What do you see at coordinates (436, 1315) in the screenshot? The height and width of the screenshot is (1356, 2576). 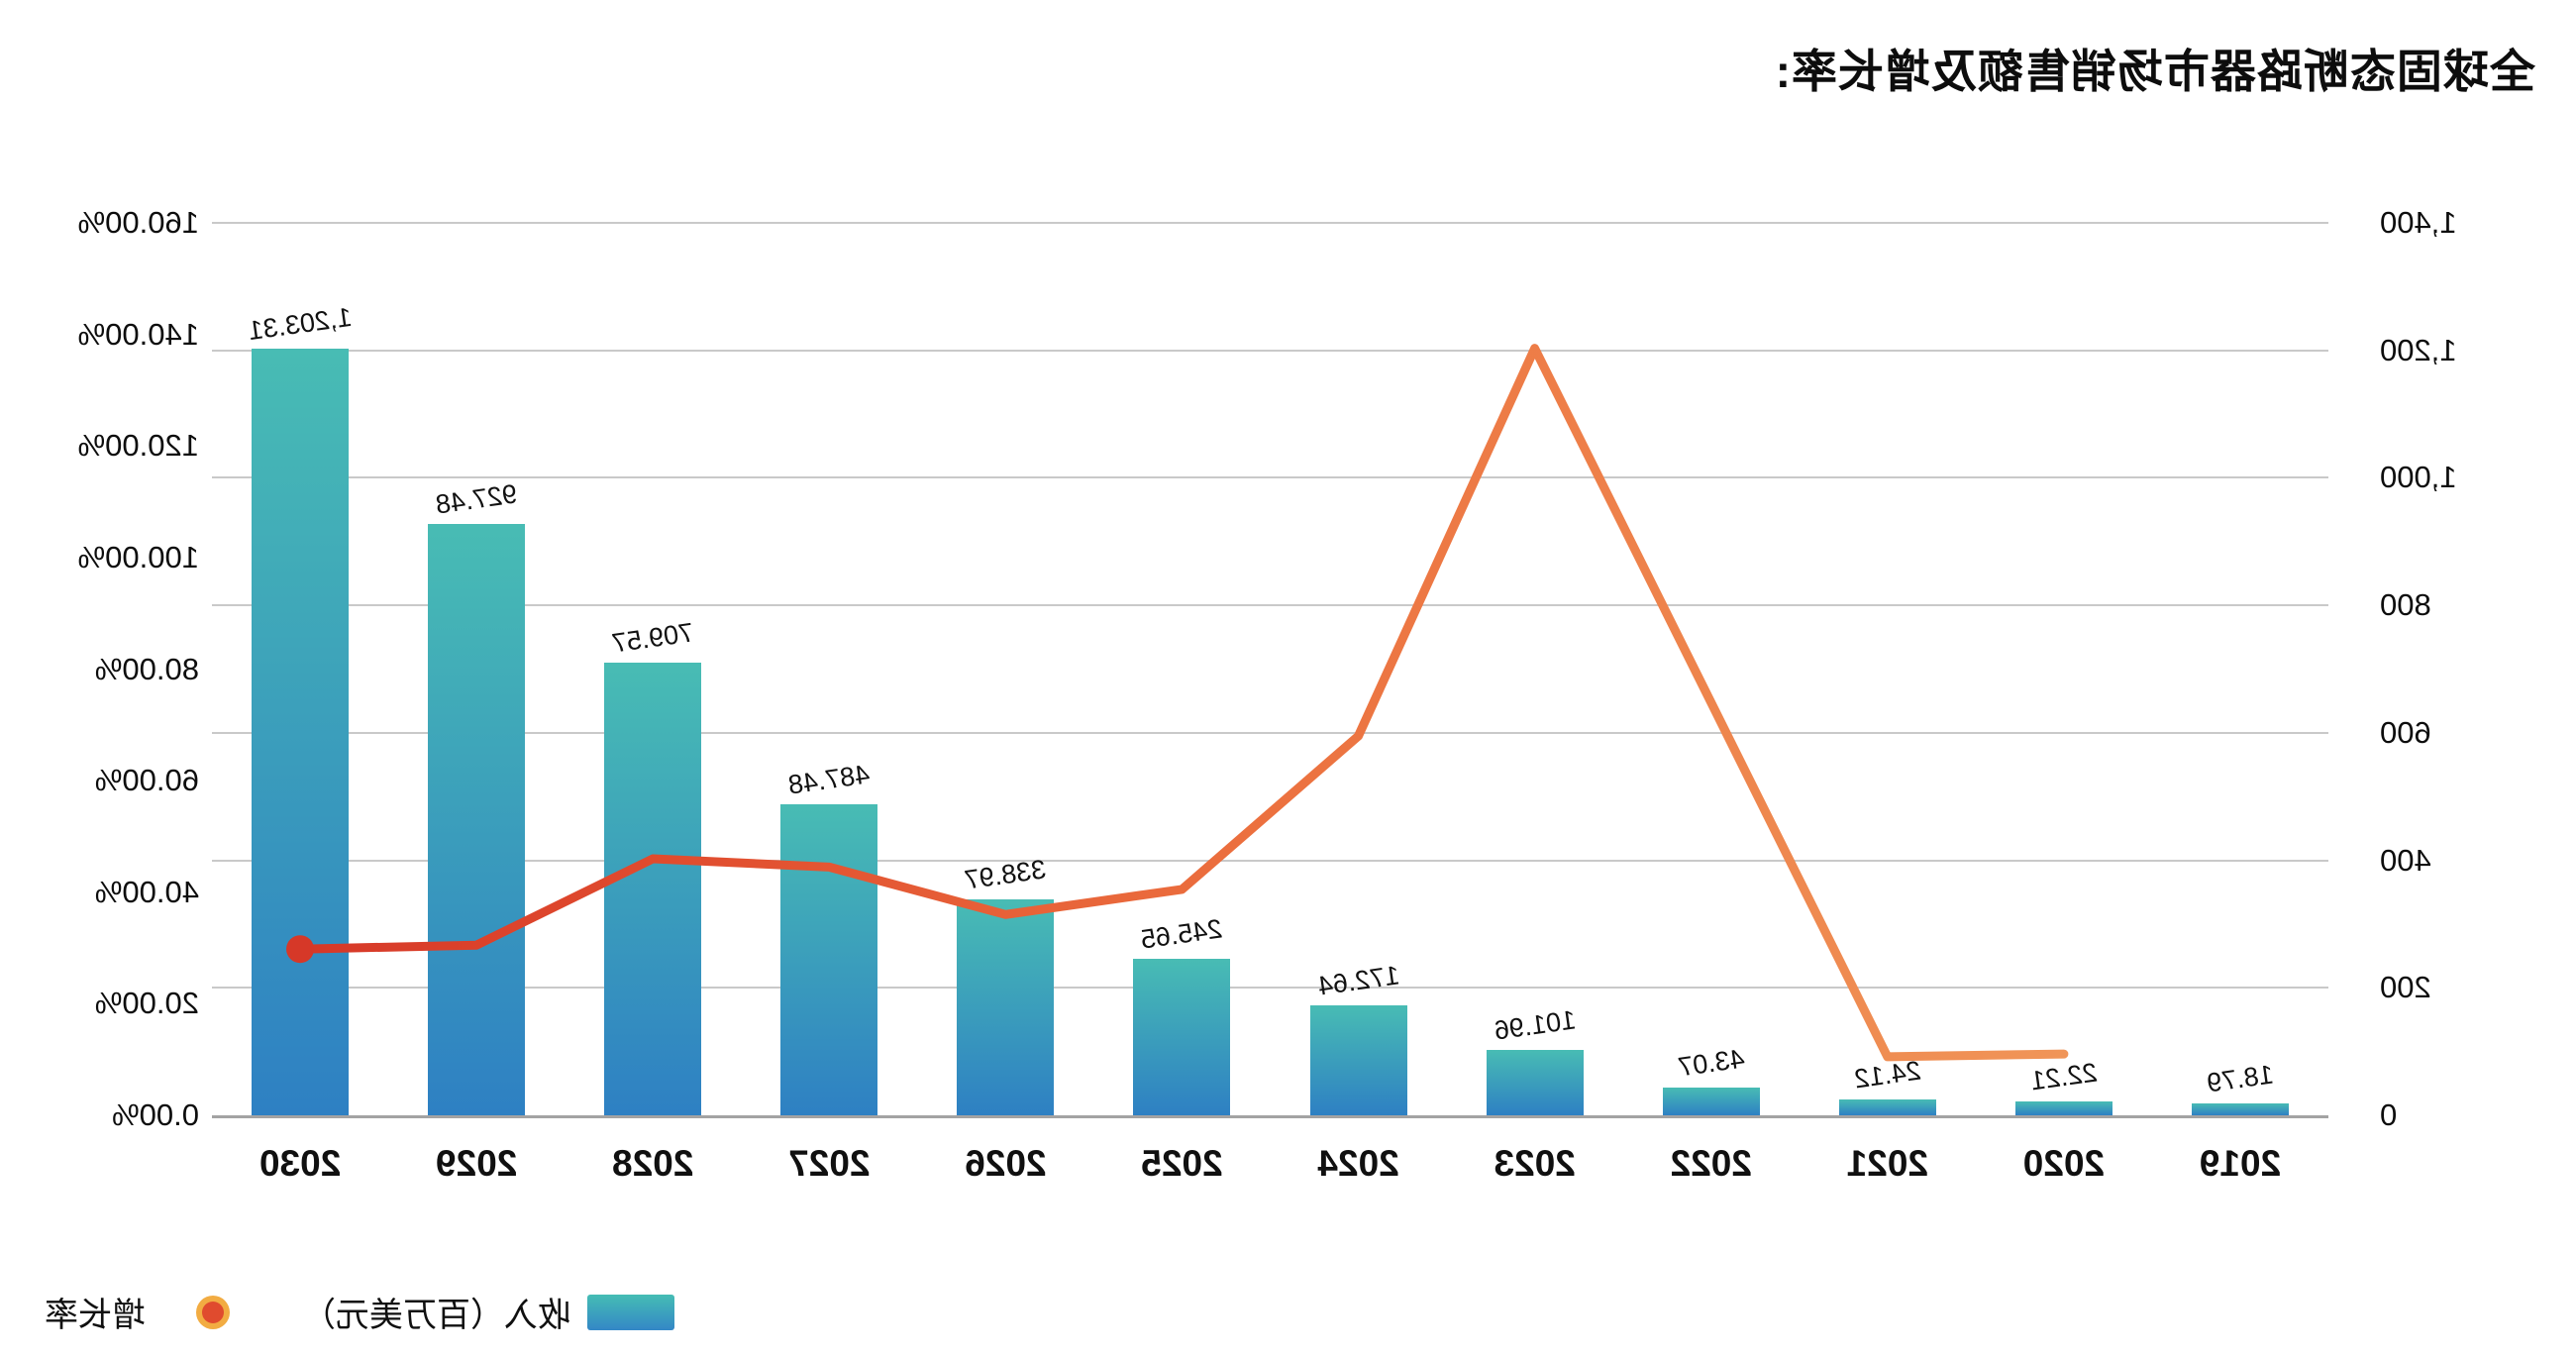 I see `legend-revenue-label: 收入（百万美元）` at bounding box center [436, 1315].